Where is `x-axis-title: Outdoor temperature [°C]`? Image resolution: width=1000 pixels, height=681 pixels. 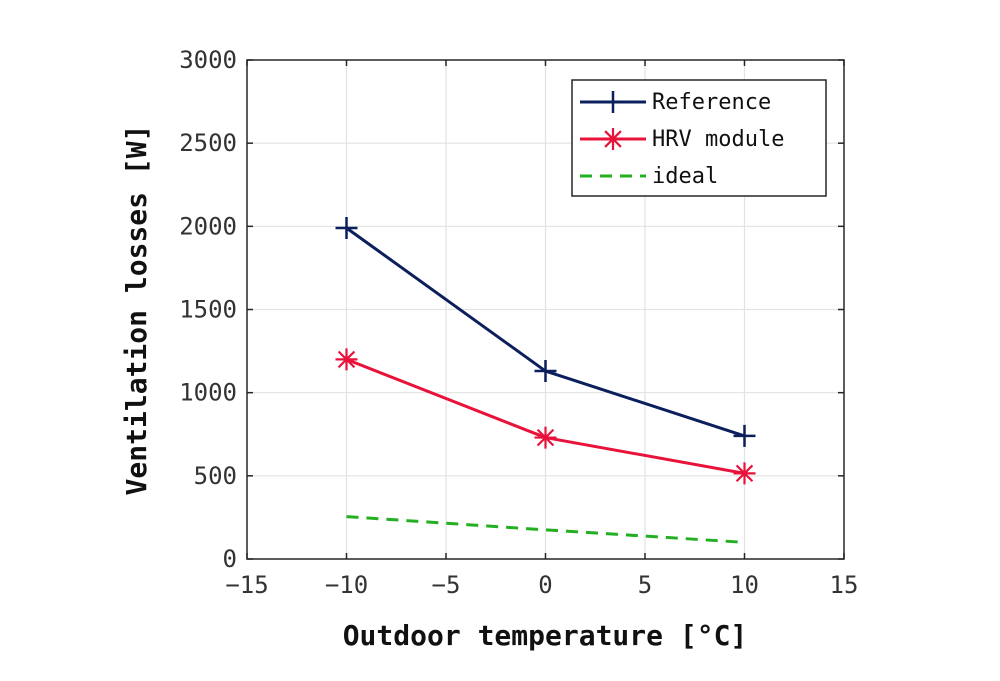 x-axis-title: Outdoor temperature [°C] is located at coordinates (545, 635).